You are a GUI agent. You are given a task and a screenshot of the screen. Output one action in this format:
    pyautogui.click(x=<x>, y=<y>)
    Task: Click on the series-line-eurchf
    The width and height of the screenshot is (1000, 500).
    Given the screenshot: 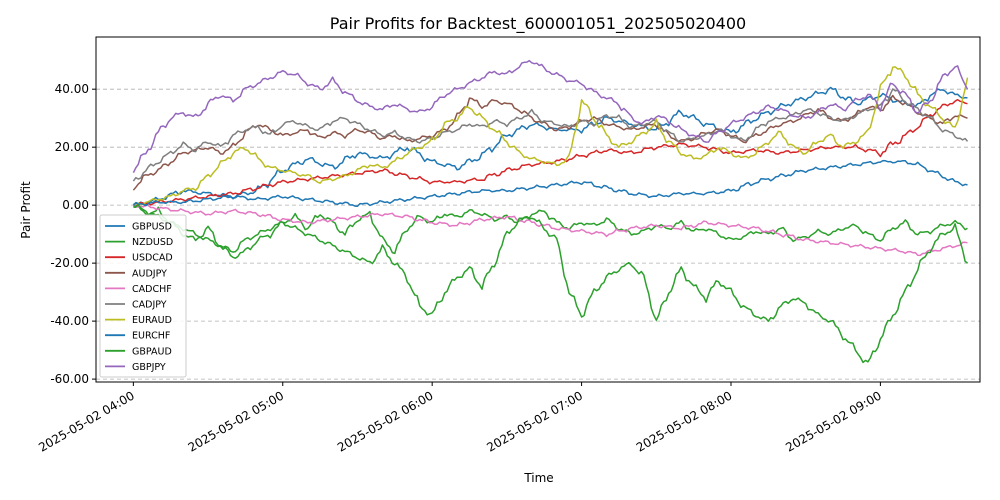 What is the action you would take?
    pyautogui.click(x=550, y=183)
    